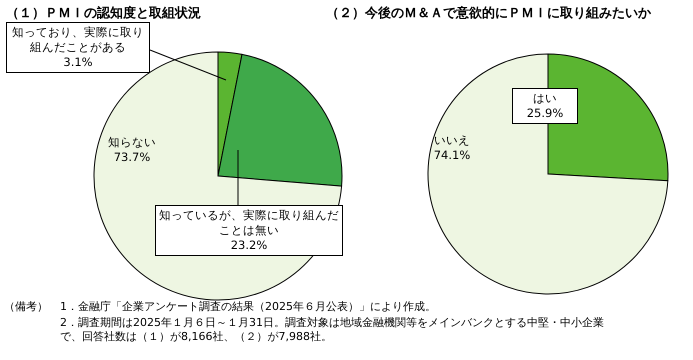 The height and width of the screenshot is (360, 693). Describe the element at coordinates (249, 223) in the screenshot. I see `slice-label: 知っているが、実際に取り組んだことは無い` at that location.